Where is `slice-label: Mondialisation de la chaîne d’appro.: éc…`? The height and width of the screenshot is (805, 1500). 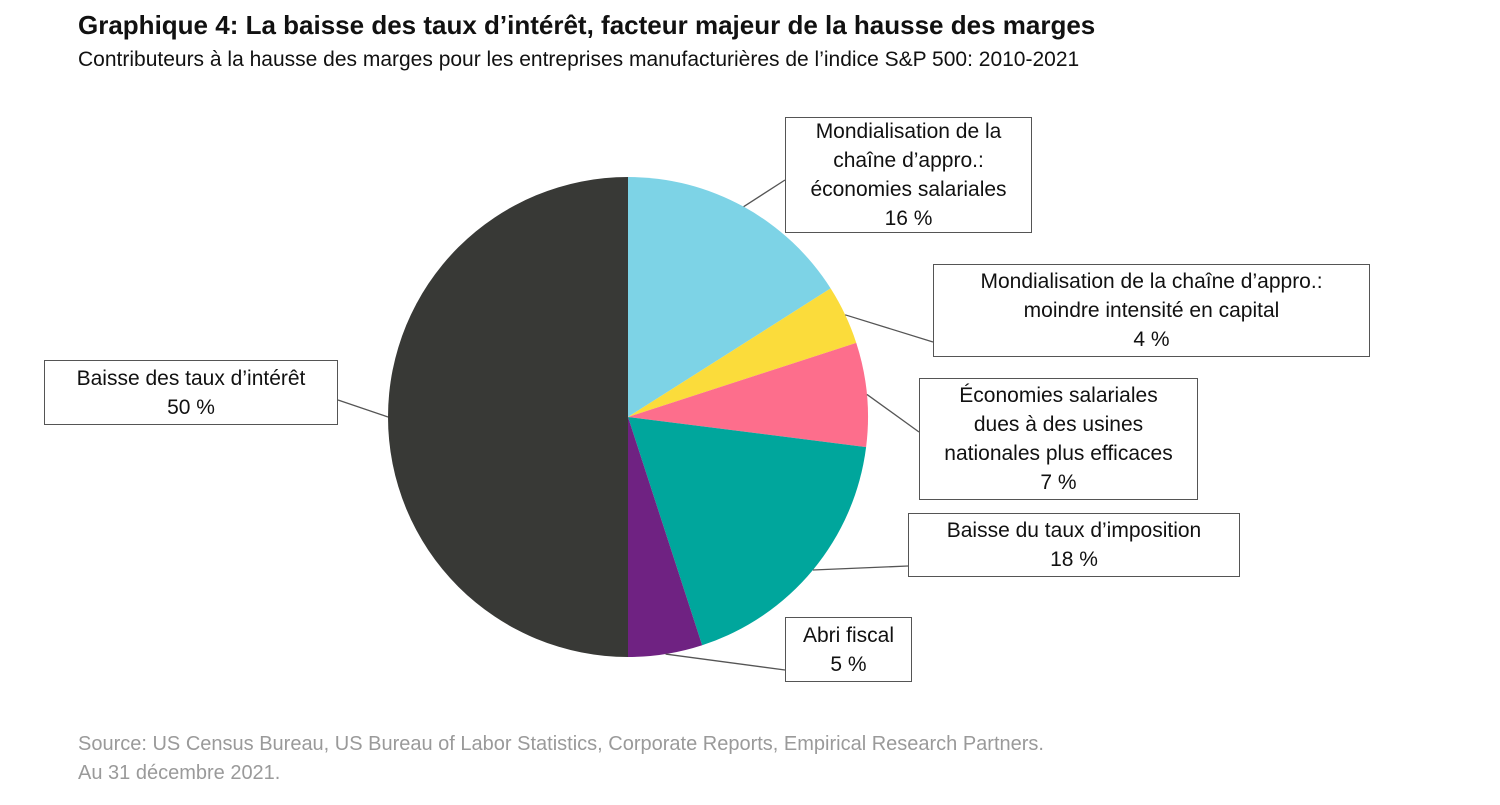 slice-label: Mondialisation de la chaîne d’appro.: éc… is located at coordinates (908, 160).